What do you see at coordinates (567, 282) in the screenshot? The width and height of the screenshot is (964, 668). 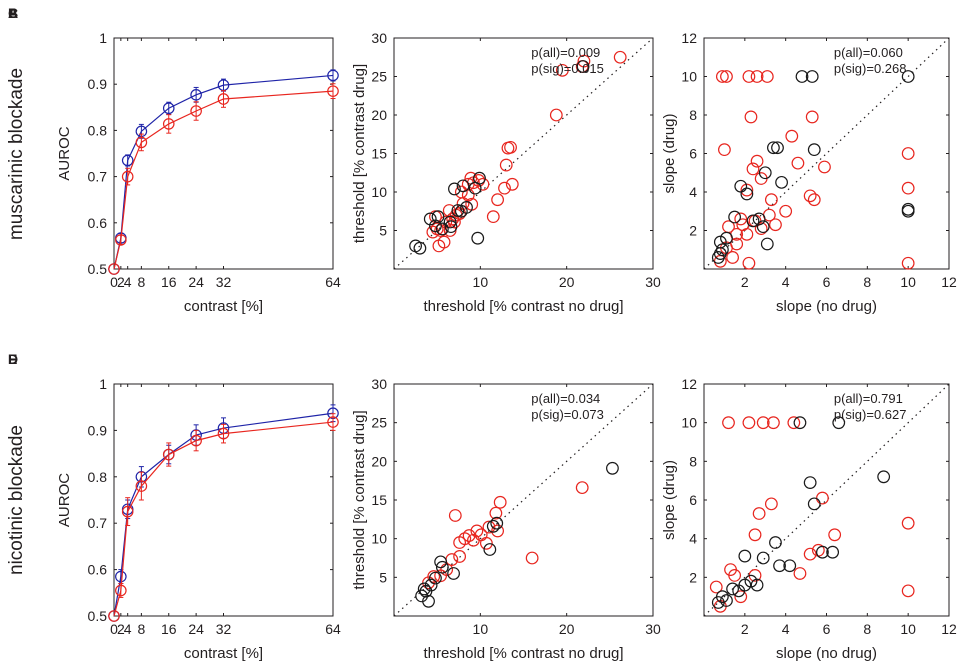 I see `x-tick-label: 20` at bounding box center [567, 282].